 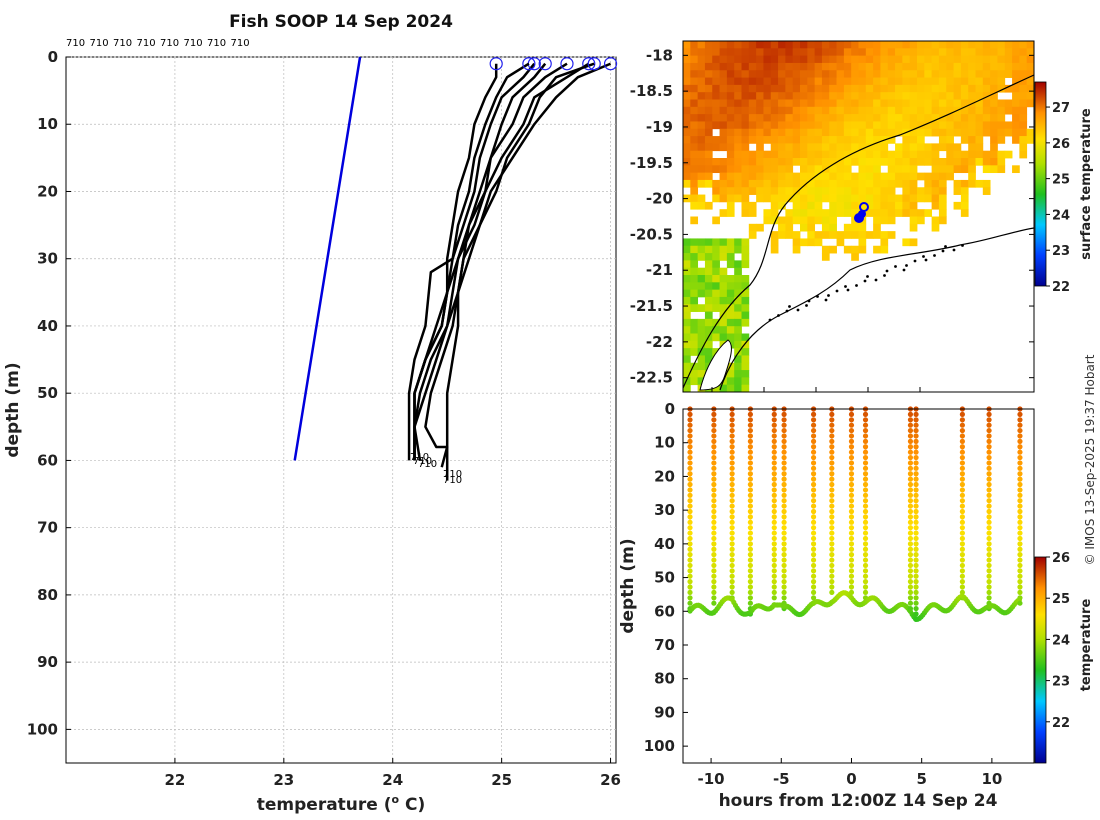 What do you see at coordinates (589, 64) in the screenshot?
I see `surface-marker` at bounding box center [589, 64].